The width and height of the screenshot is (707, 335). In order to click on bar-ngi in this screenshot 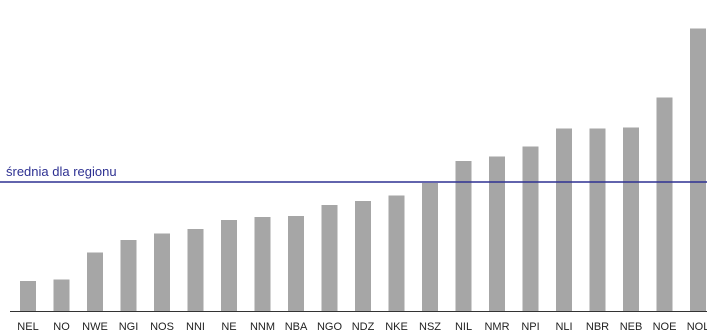, I will do `click(128, 275)`.